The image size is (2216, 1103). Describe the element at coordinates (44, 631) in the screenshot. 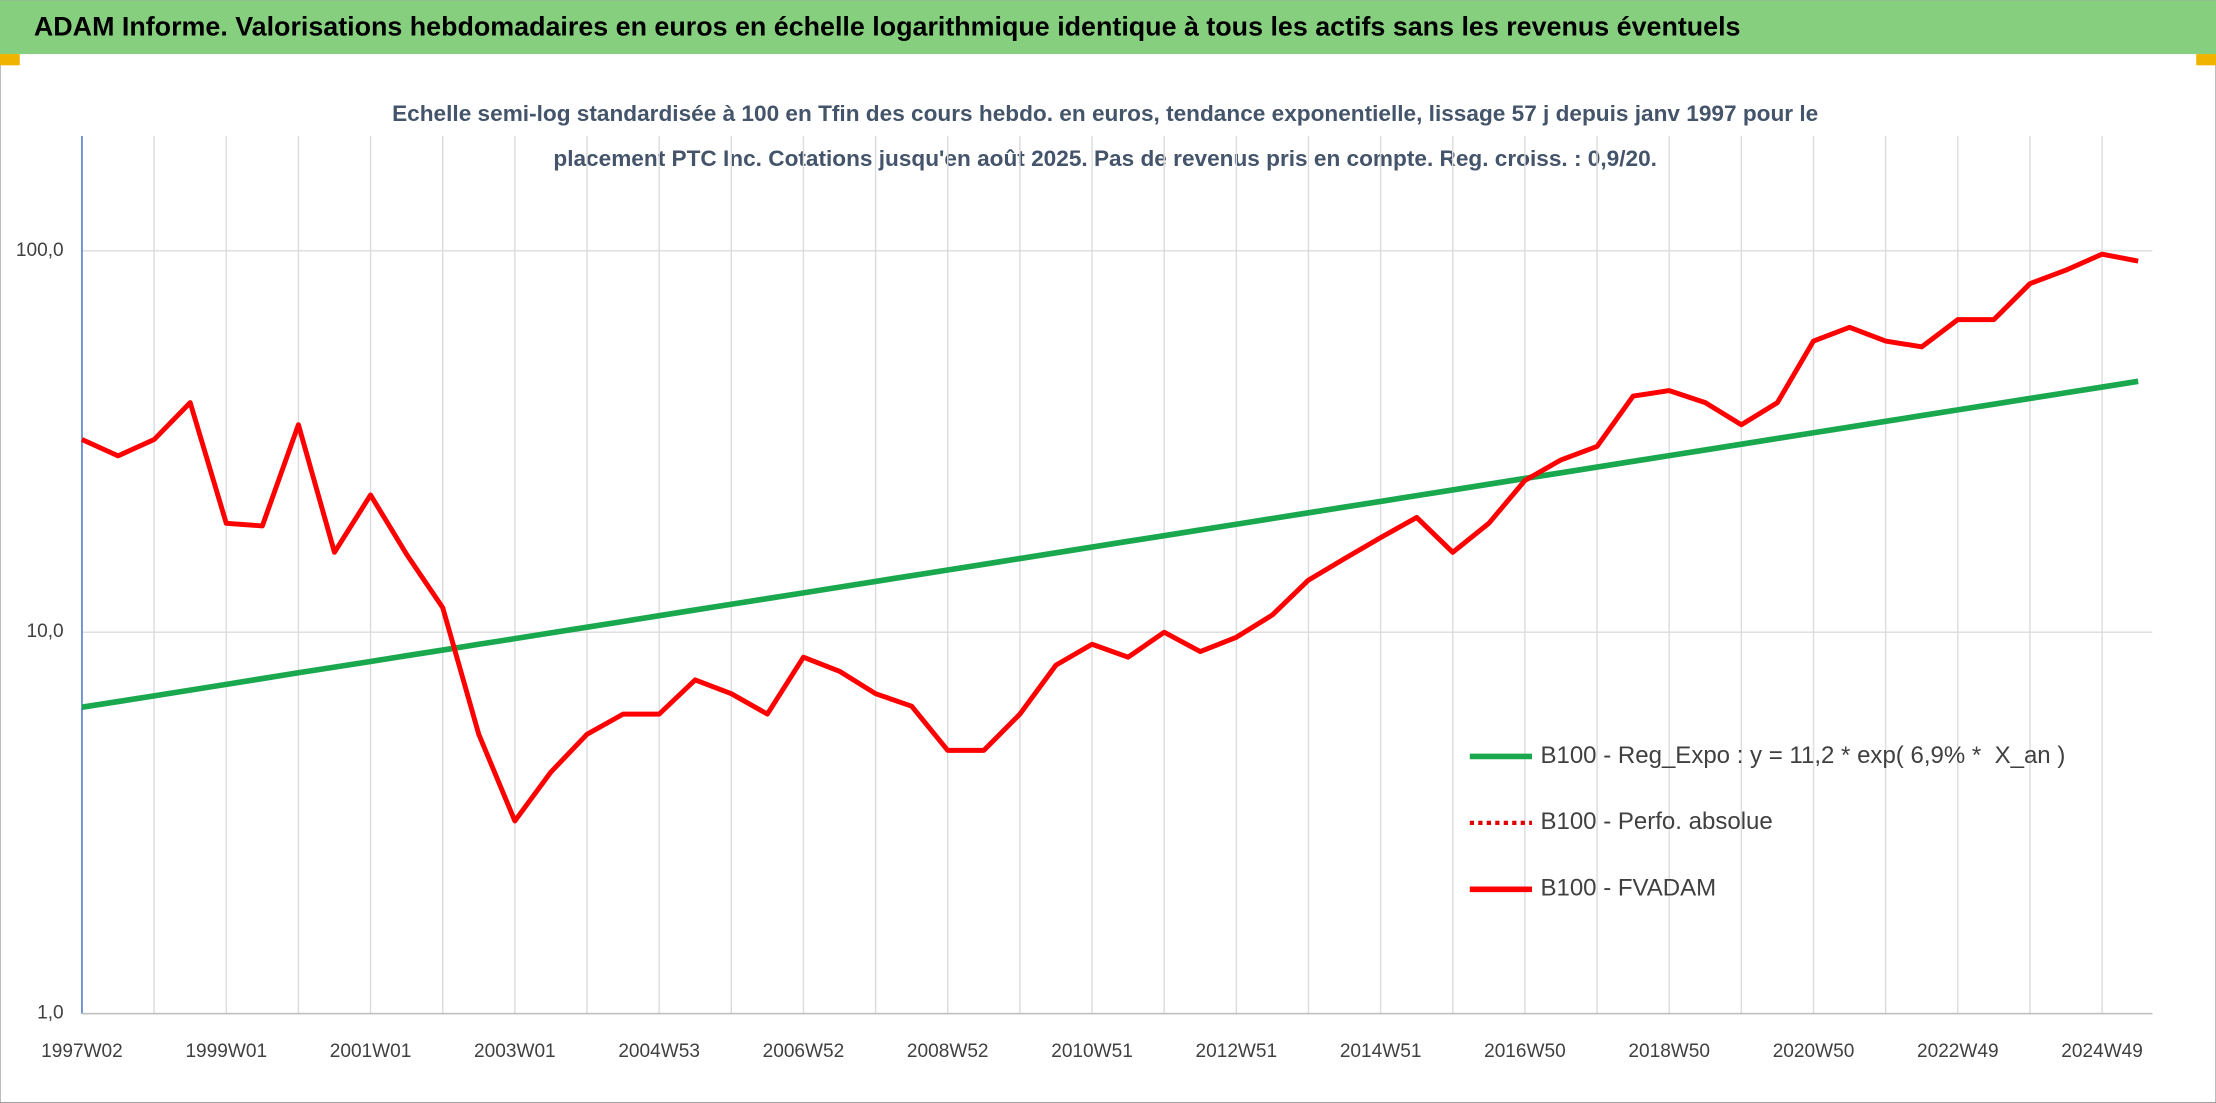

I see `y-tick-label: 10,0` at that location.